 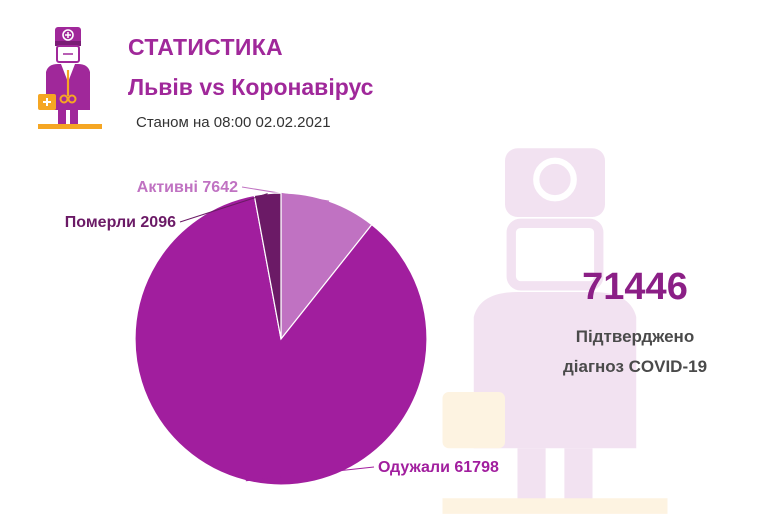 What do you see at coordinates (251, 87) in the screenshot?
I see `page-subtitle: Львів vs Коронавірус` at bounding box center [251, 87].